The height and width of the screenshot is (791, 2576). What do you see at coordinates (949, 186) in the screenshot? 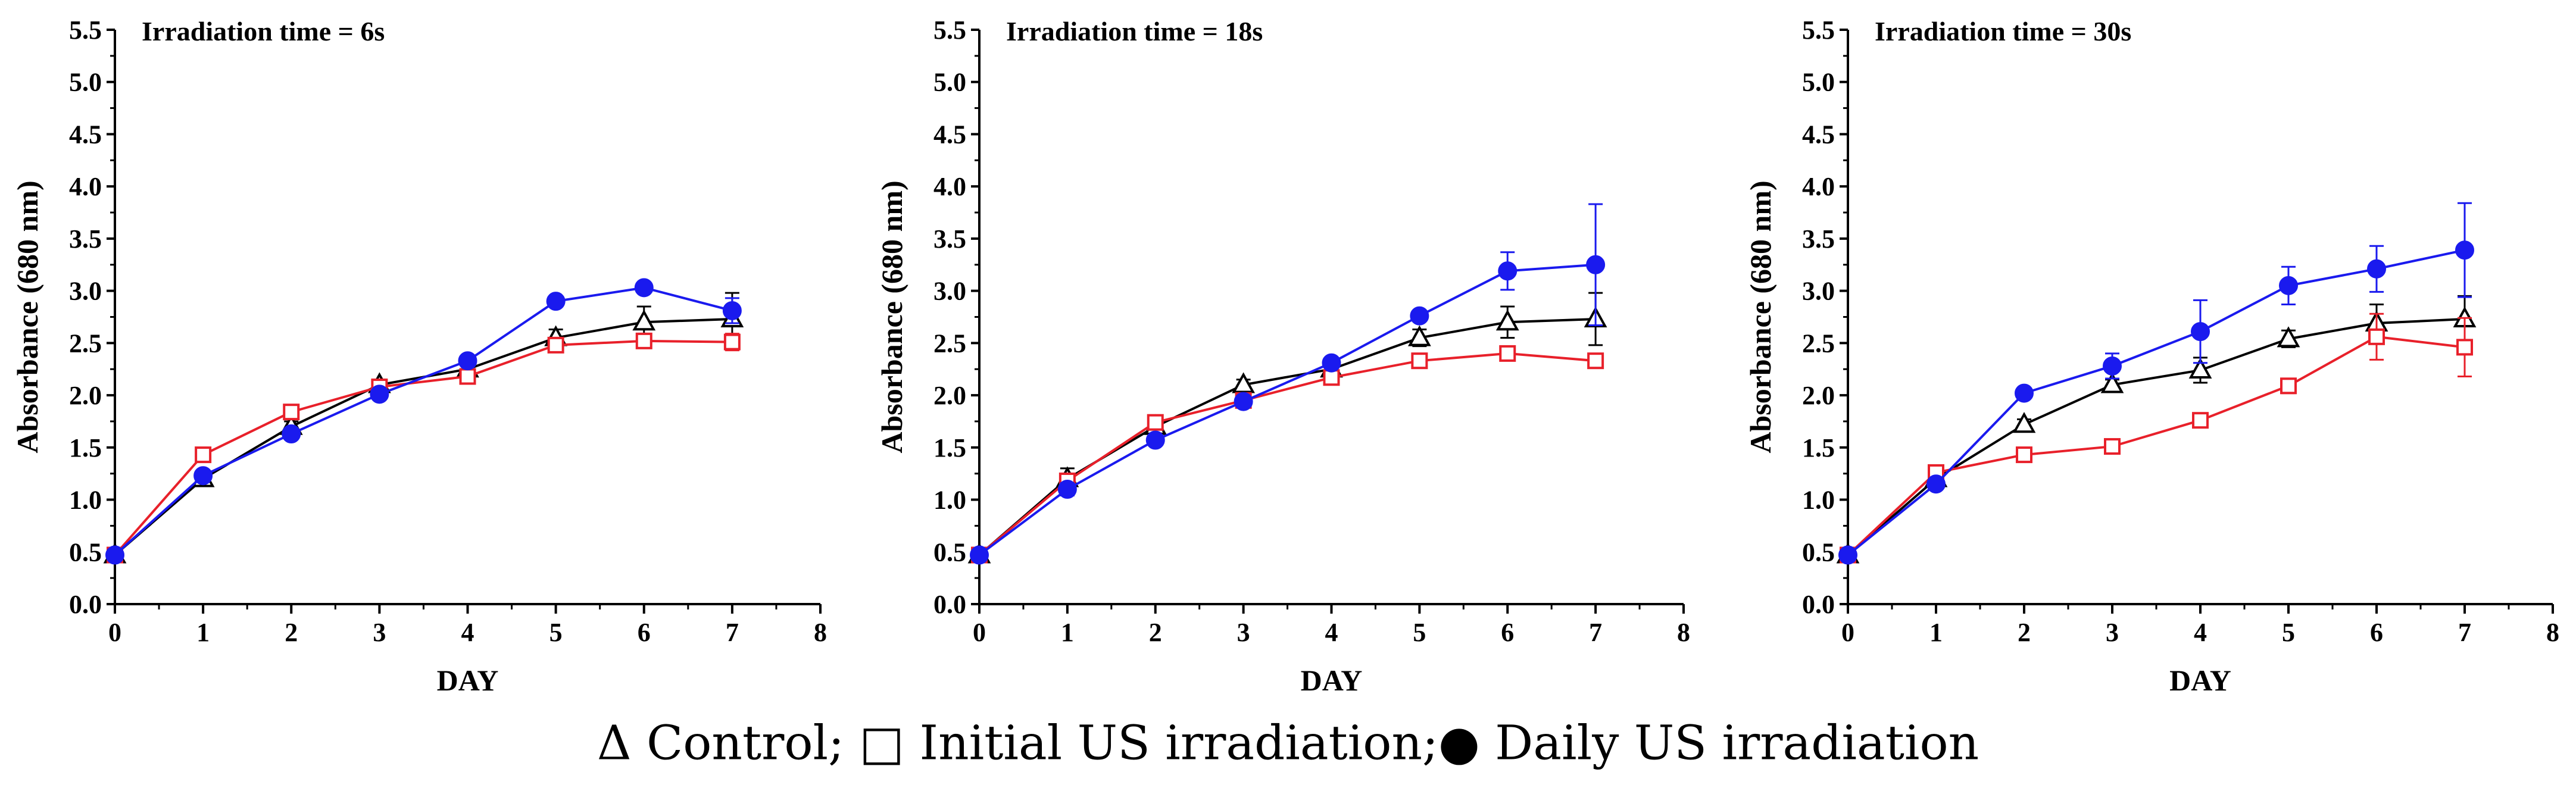
I see `y-tick-label: 4.0` at bounding box center [949, 186].